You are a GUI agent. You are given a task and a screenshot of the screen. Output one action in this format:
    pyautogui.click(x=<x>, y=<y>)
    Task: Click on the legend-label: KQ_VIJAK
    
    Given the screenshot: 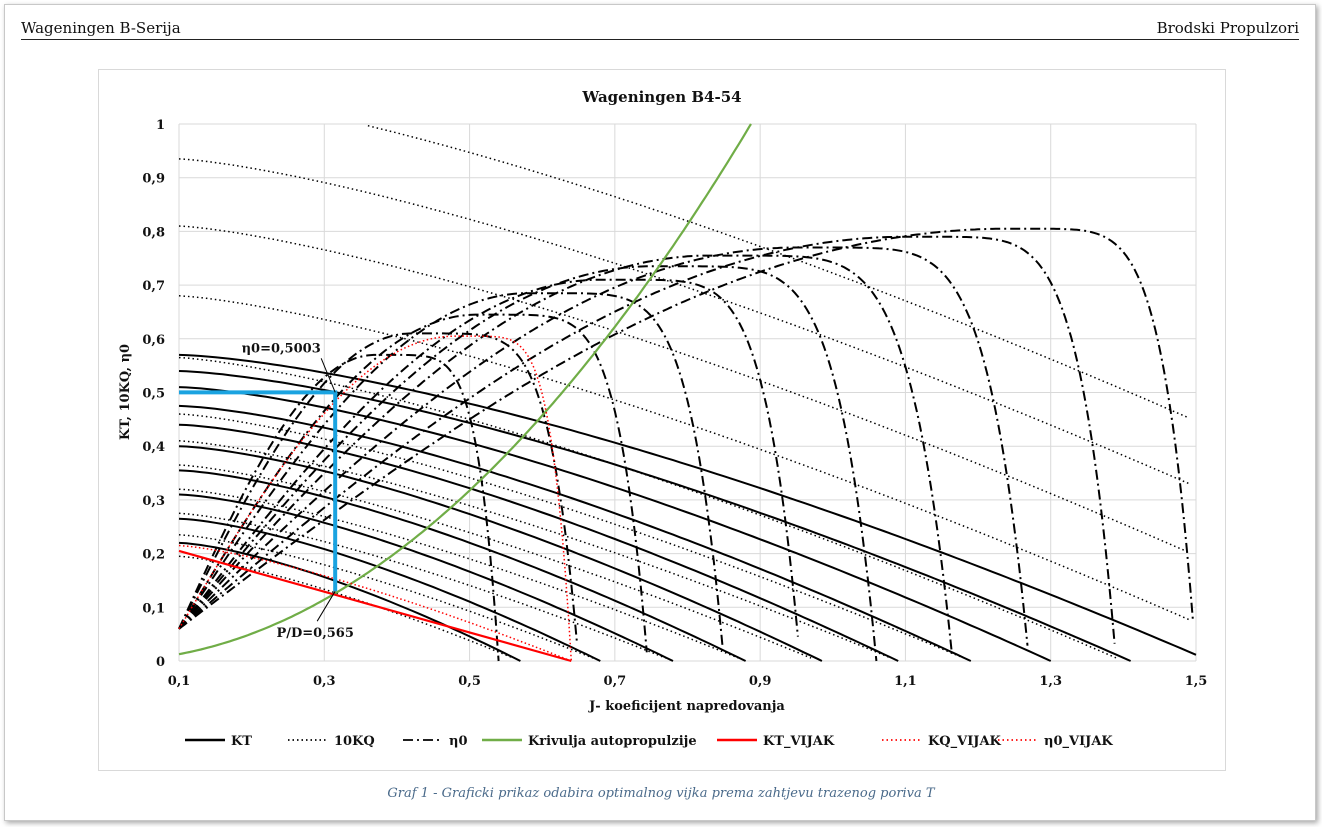 What is the action you would take?
    pyautogui.click(x=965, y=741)
    